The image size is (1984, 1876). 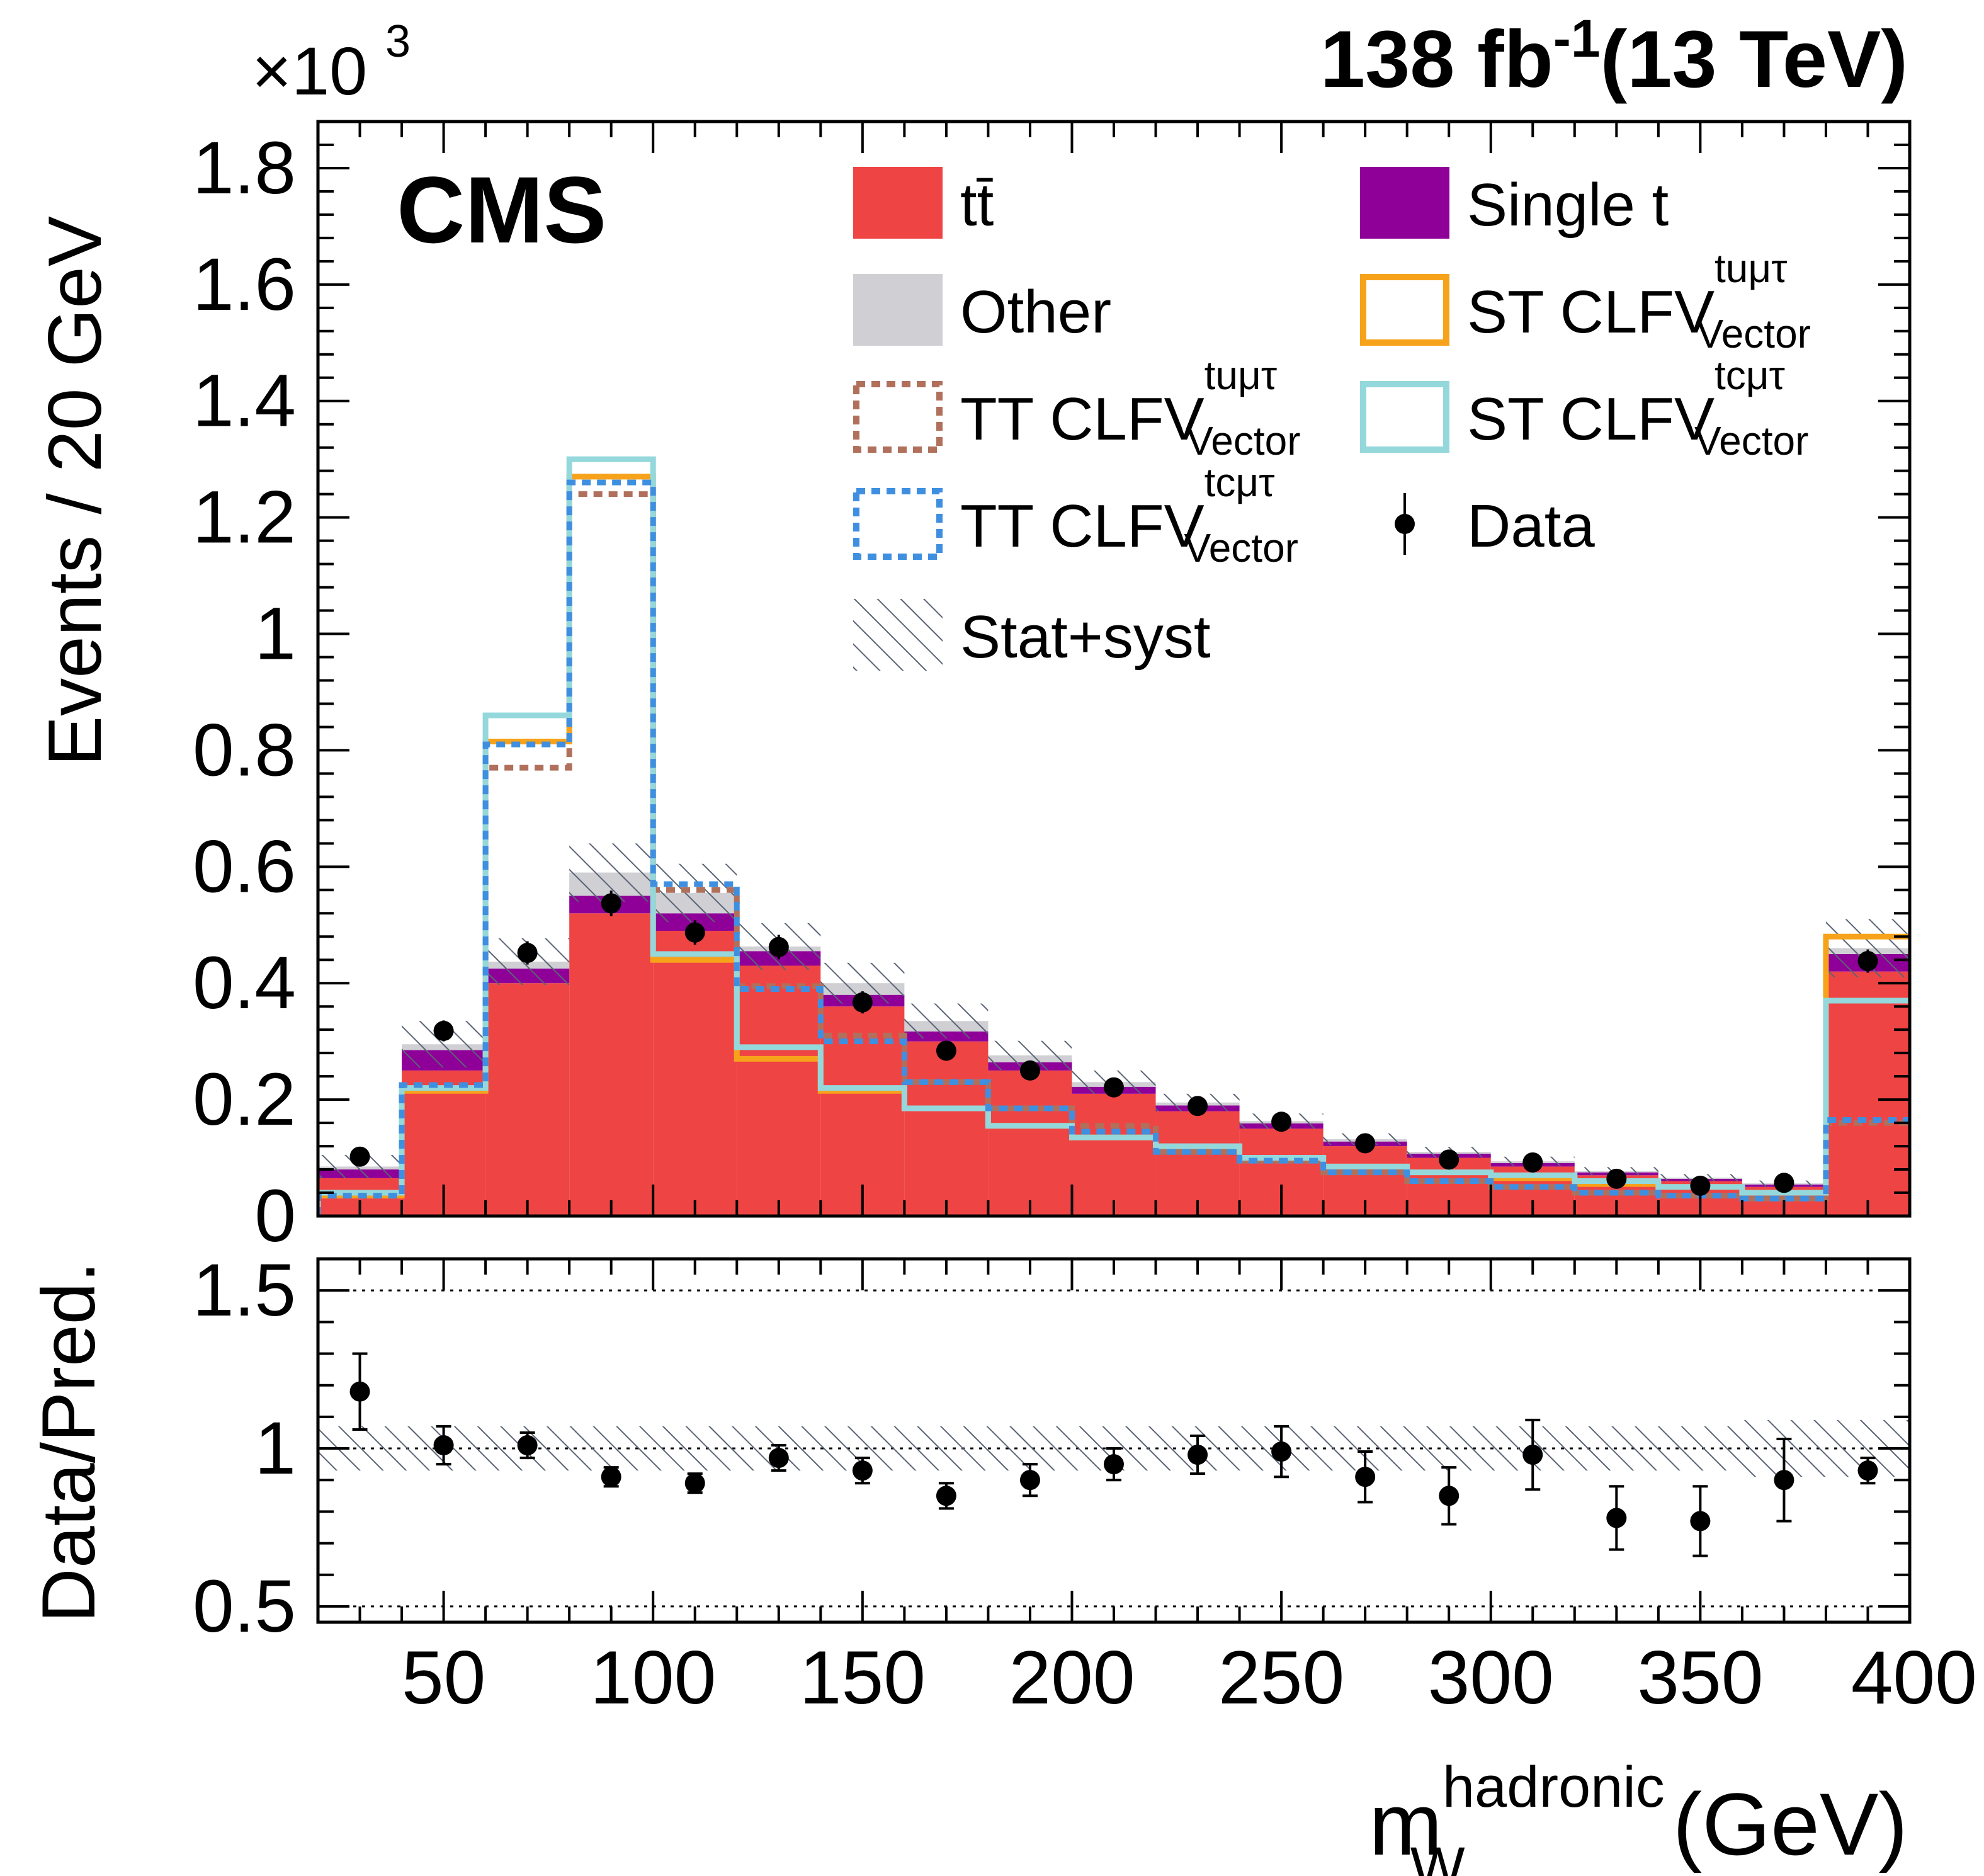 I want to click on legend-entry-st_tu: ST CLFVtuμτ Vector, so click(x=1585, y=301).